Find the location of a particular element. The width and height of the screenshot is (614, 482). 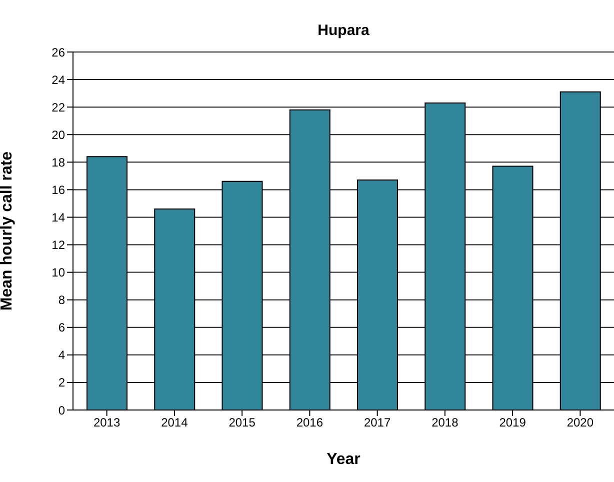

x-tick-label: 2015 is located at coordinates (242, 423).